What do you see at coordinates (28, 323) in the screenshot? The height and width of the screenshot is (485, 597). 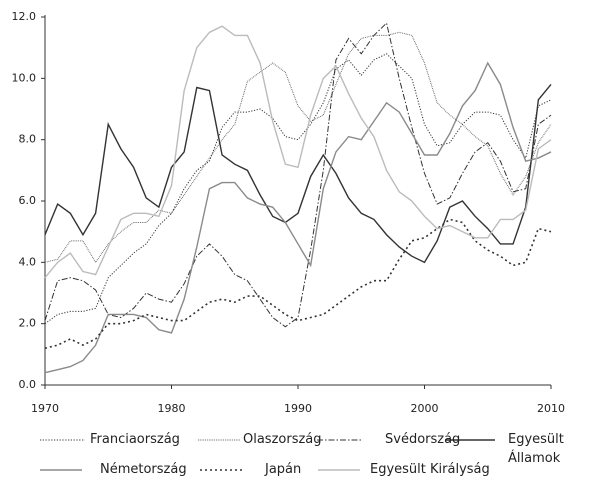 I see `y-tick-label: 2.0` at bounding box center [28, 323].